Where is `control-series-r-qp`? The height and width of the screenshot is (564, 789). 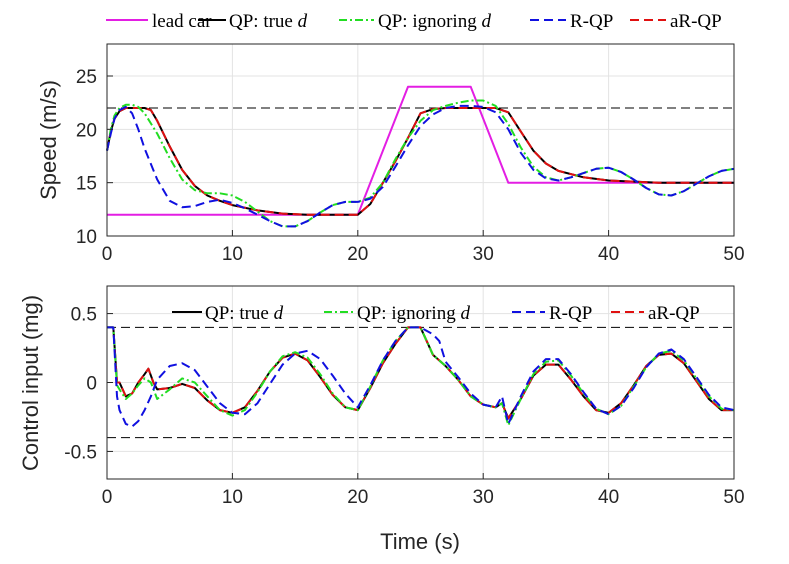 control-series-r-qp is located at coordinates (421, 377).